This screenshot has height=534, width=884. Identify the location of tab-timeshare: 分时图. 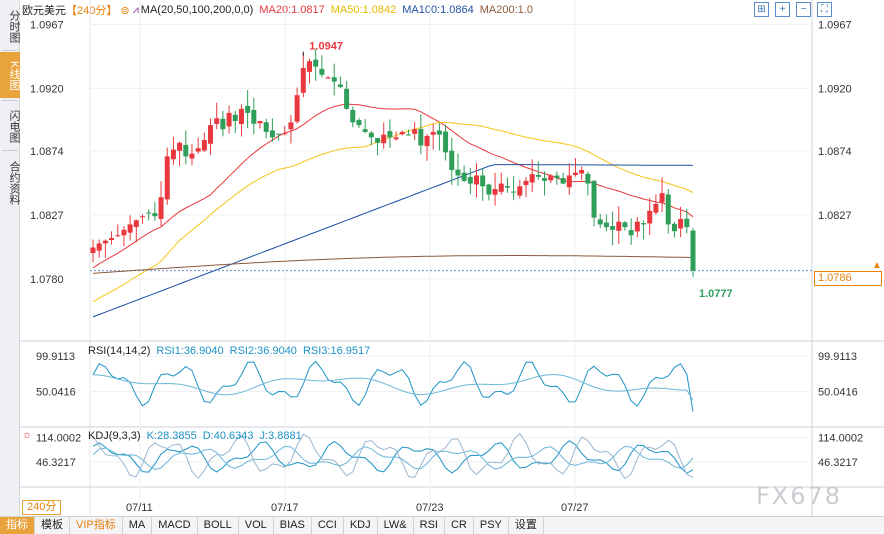
(14, 26).